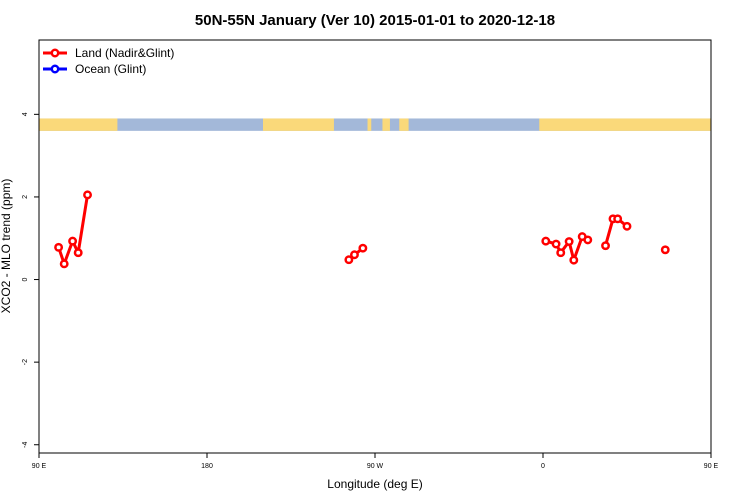 The height and width of the screenshot is (500, 750). Describe the element at coordinates (25, 362) in the screenshot. I see `y-tick-label: -2` at that location.